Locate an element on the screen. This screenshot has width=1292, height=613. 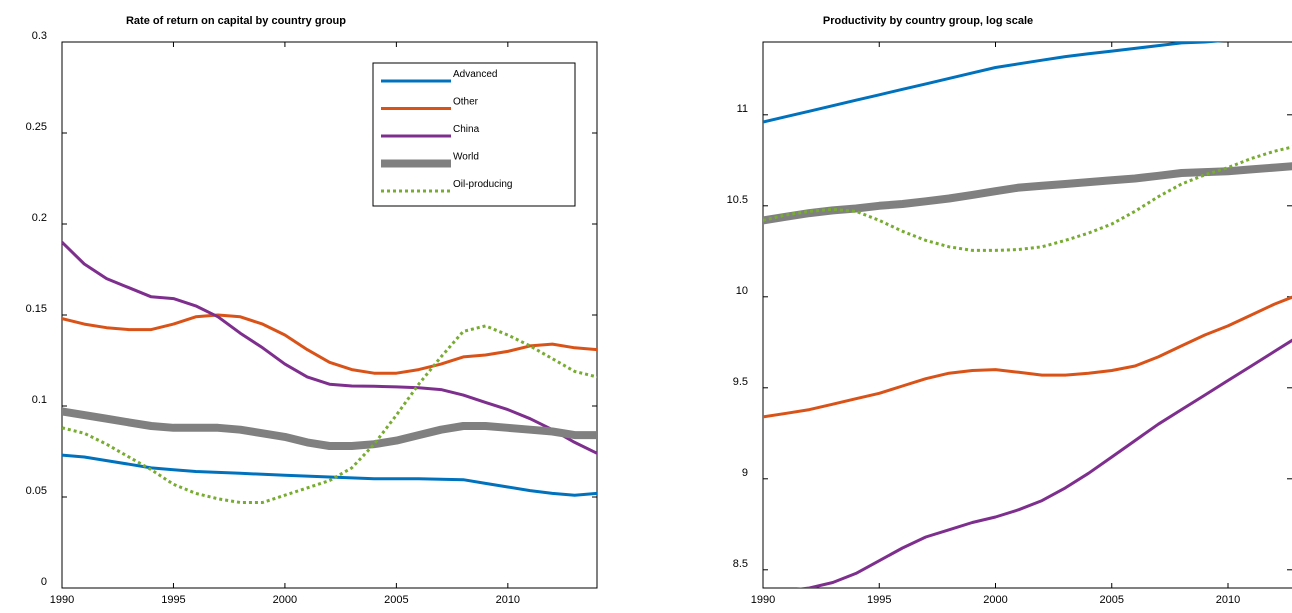
chart-left-line-advanced is located at coordinates (329, 475).